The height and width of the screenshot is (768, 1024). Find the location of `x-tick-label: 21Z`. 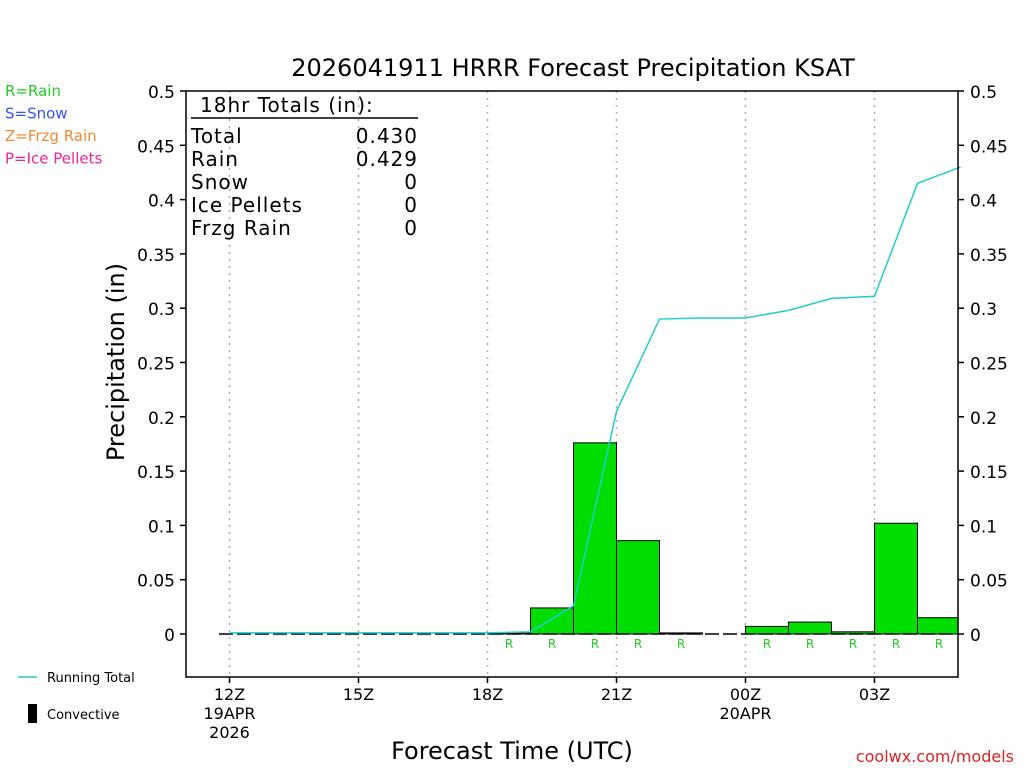

x-tick-label: 21Z is located at coordinates (616, 694).